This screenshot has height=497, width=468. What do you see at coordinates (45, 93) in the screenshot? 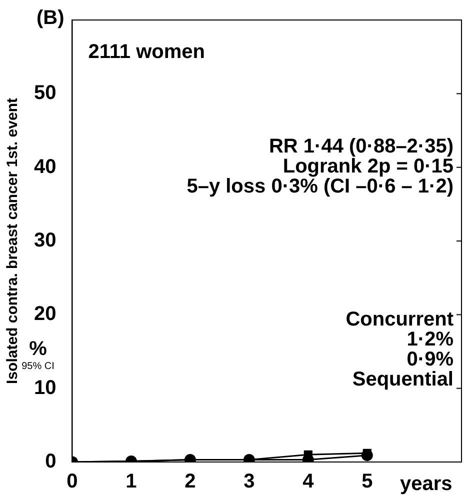
I see `y-tick-label: 50` at bounding box center [45, 93].